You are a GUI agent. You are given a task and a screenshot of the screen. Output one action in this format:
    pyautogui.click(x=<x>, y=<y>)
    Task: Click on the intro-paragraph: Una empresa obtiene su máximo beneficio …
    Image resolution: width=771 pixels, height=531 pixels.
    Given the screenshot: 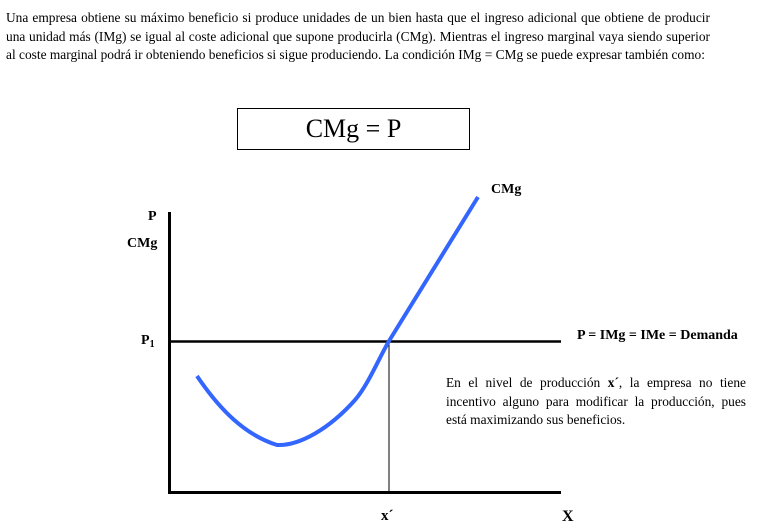 What is the action you would take?
    pyautogui.click(x=358, y=36)
    